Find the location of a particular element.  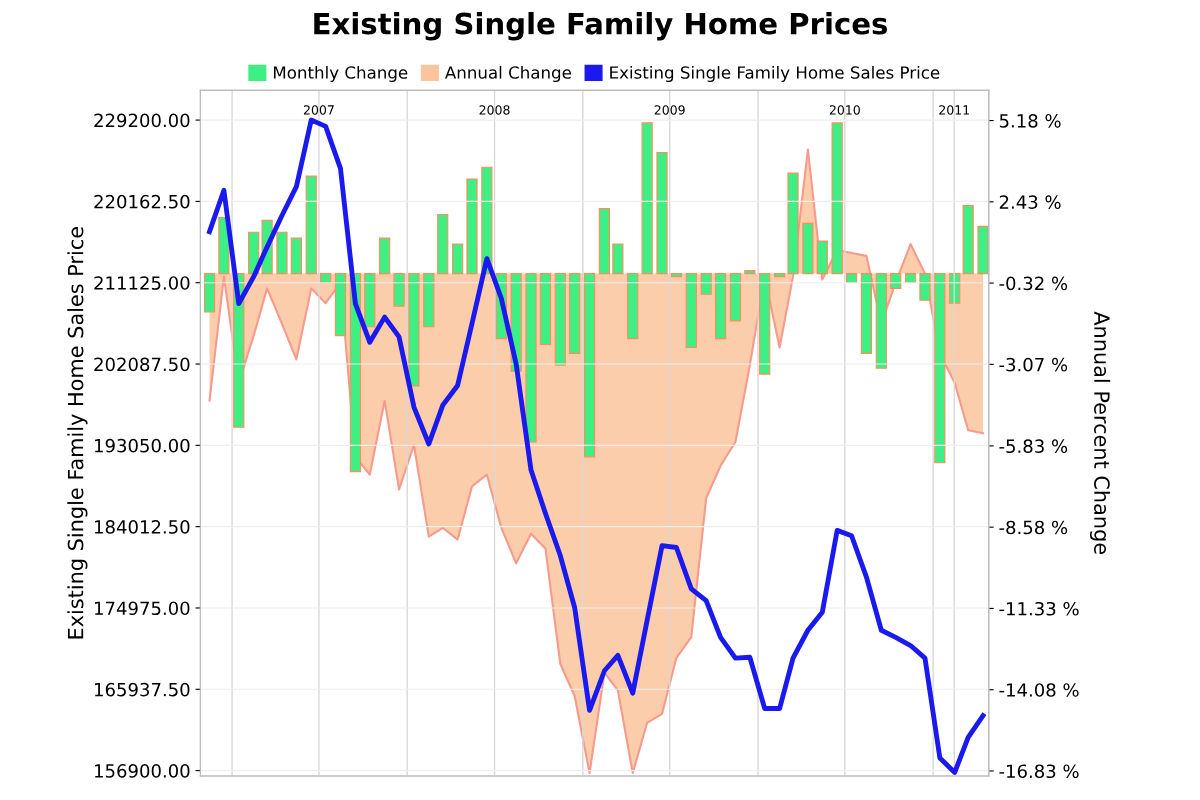

y-tick-label: 220162.50 is located at coordinates (142, 201).